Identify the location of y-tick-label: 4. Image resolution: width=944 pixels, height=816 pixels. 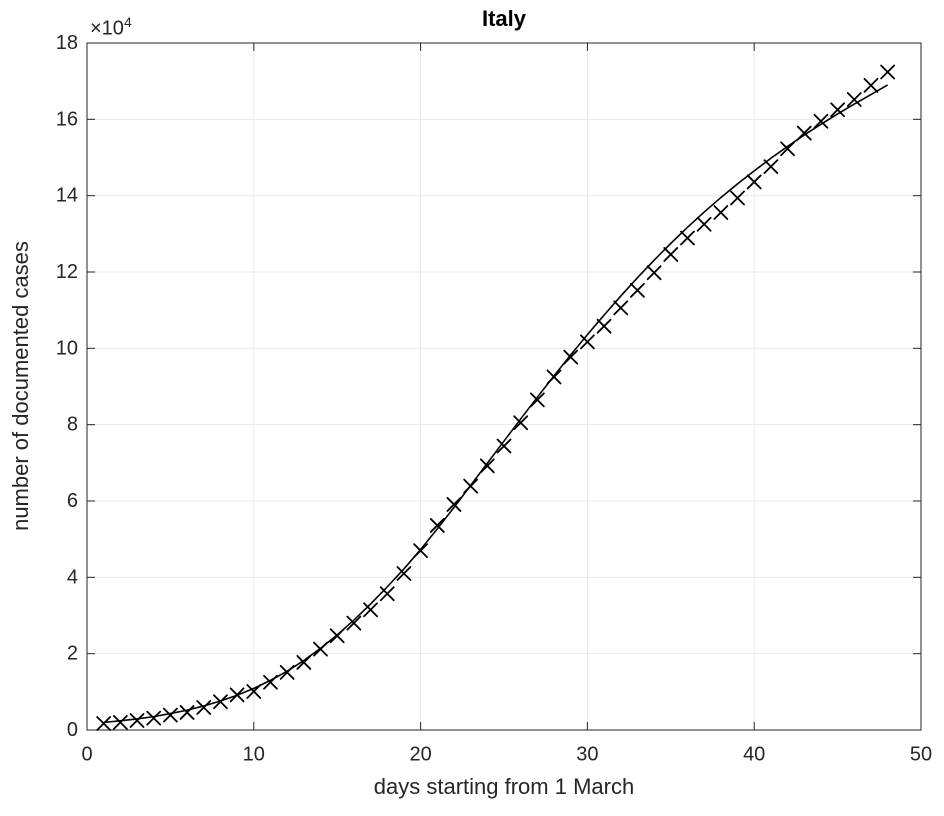
(72, 577).